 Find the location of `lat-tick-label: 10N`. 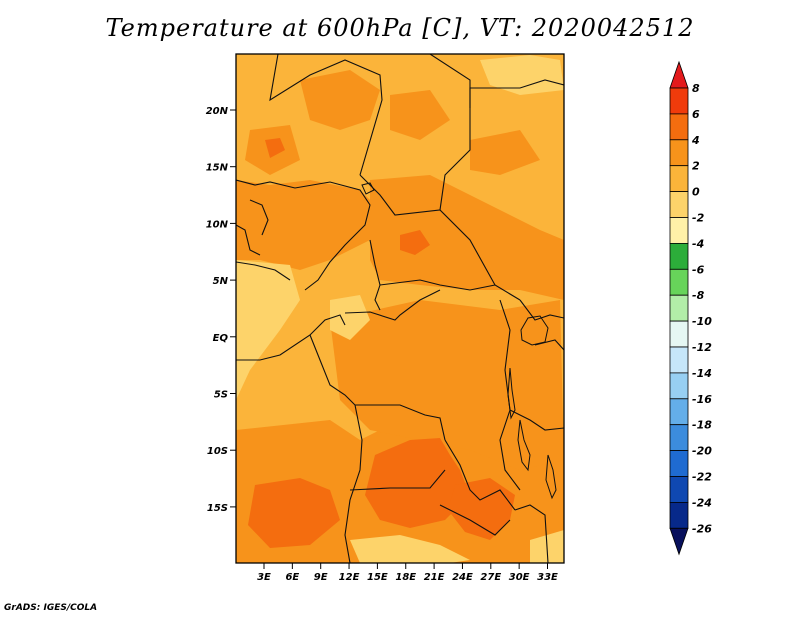

lat-tick-label: 10N is located at coordinates (217, 224).